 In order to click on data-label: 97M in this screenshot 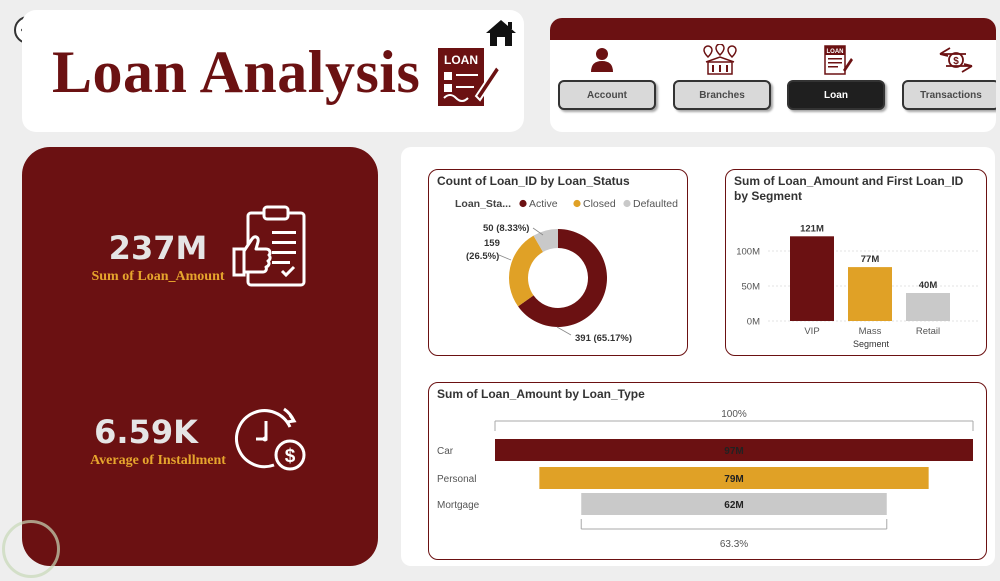, I will do `click(733, 451)`.